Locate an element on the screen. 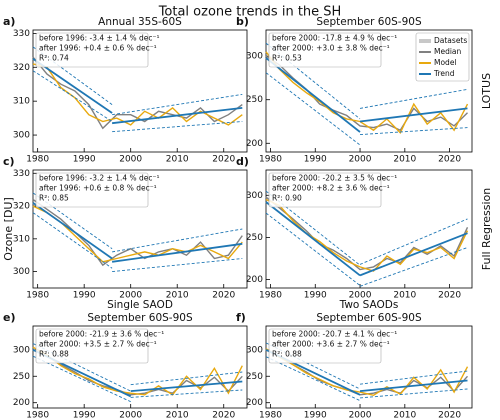 Image resolution: width=500 pixels, height=420 pixels. panel-title: Annual 35S-60S is located at coordinates (140, 22).